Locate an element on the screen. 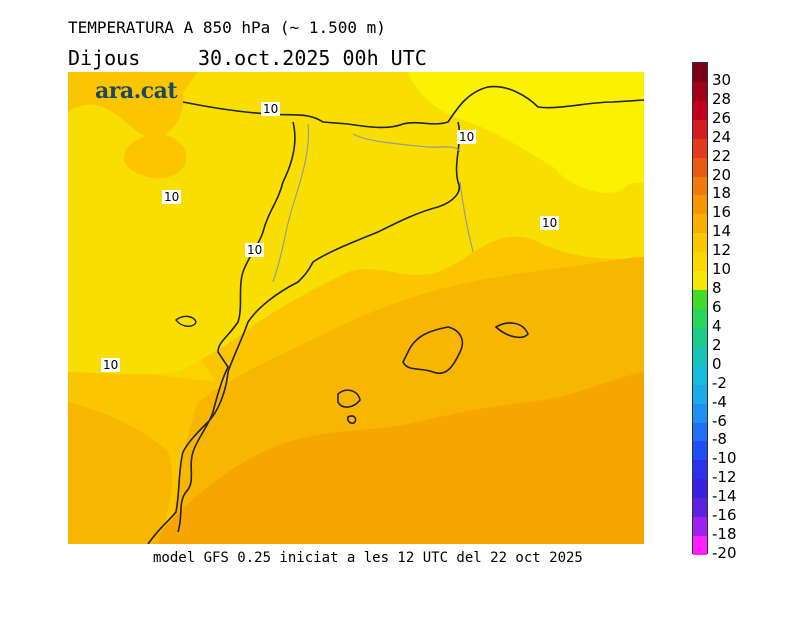 The image size is (800, 617). colorbar-tick-label: 24 is located at coordinates (722, 136).